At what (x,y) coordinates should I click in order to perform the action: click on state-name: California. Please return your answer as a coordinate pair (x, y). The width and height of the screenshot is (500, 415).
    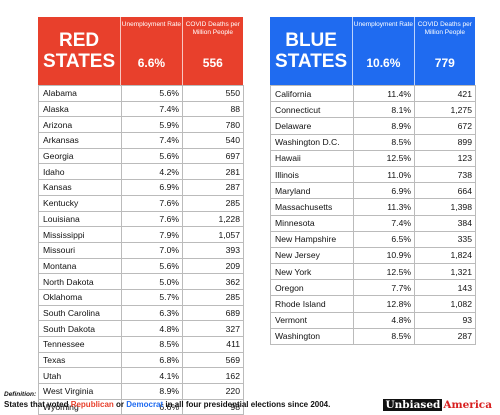
    Looking at the image, I should click on (312, 93).